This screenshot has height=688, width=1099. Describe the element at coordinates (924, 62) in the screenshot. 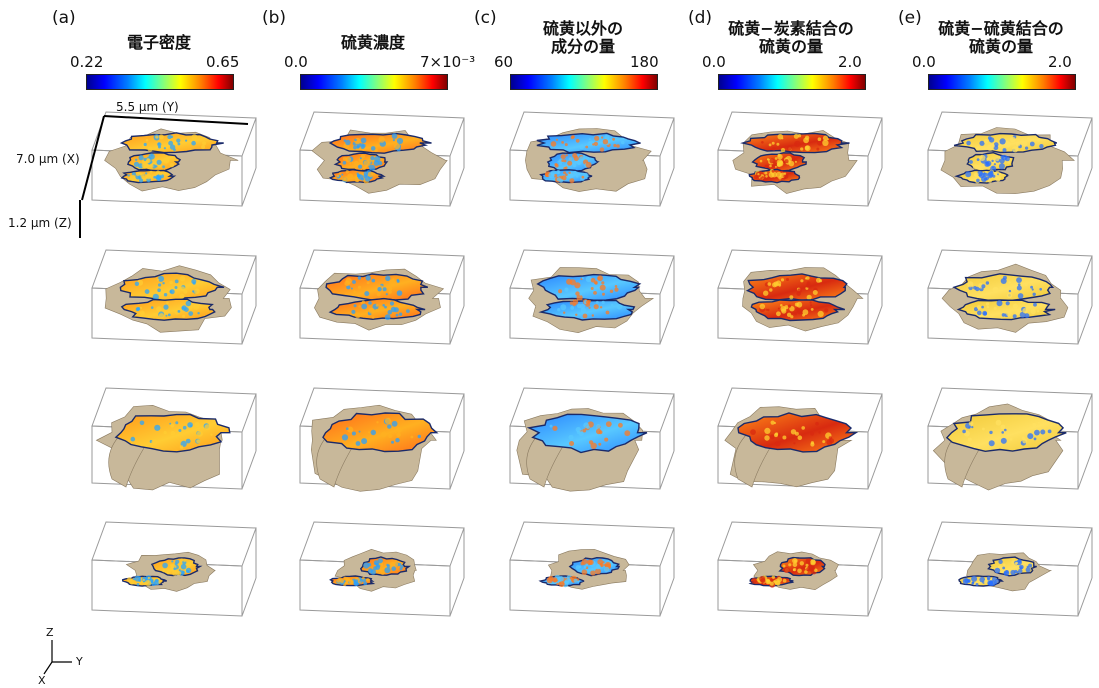

I see `colorbar-min-label: 0.0` at that location.